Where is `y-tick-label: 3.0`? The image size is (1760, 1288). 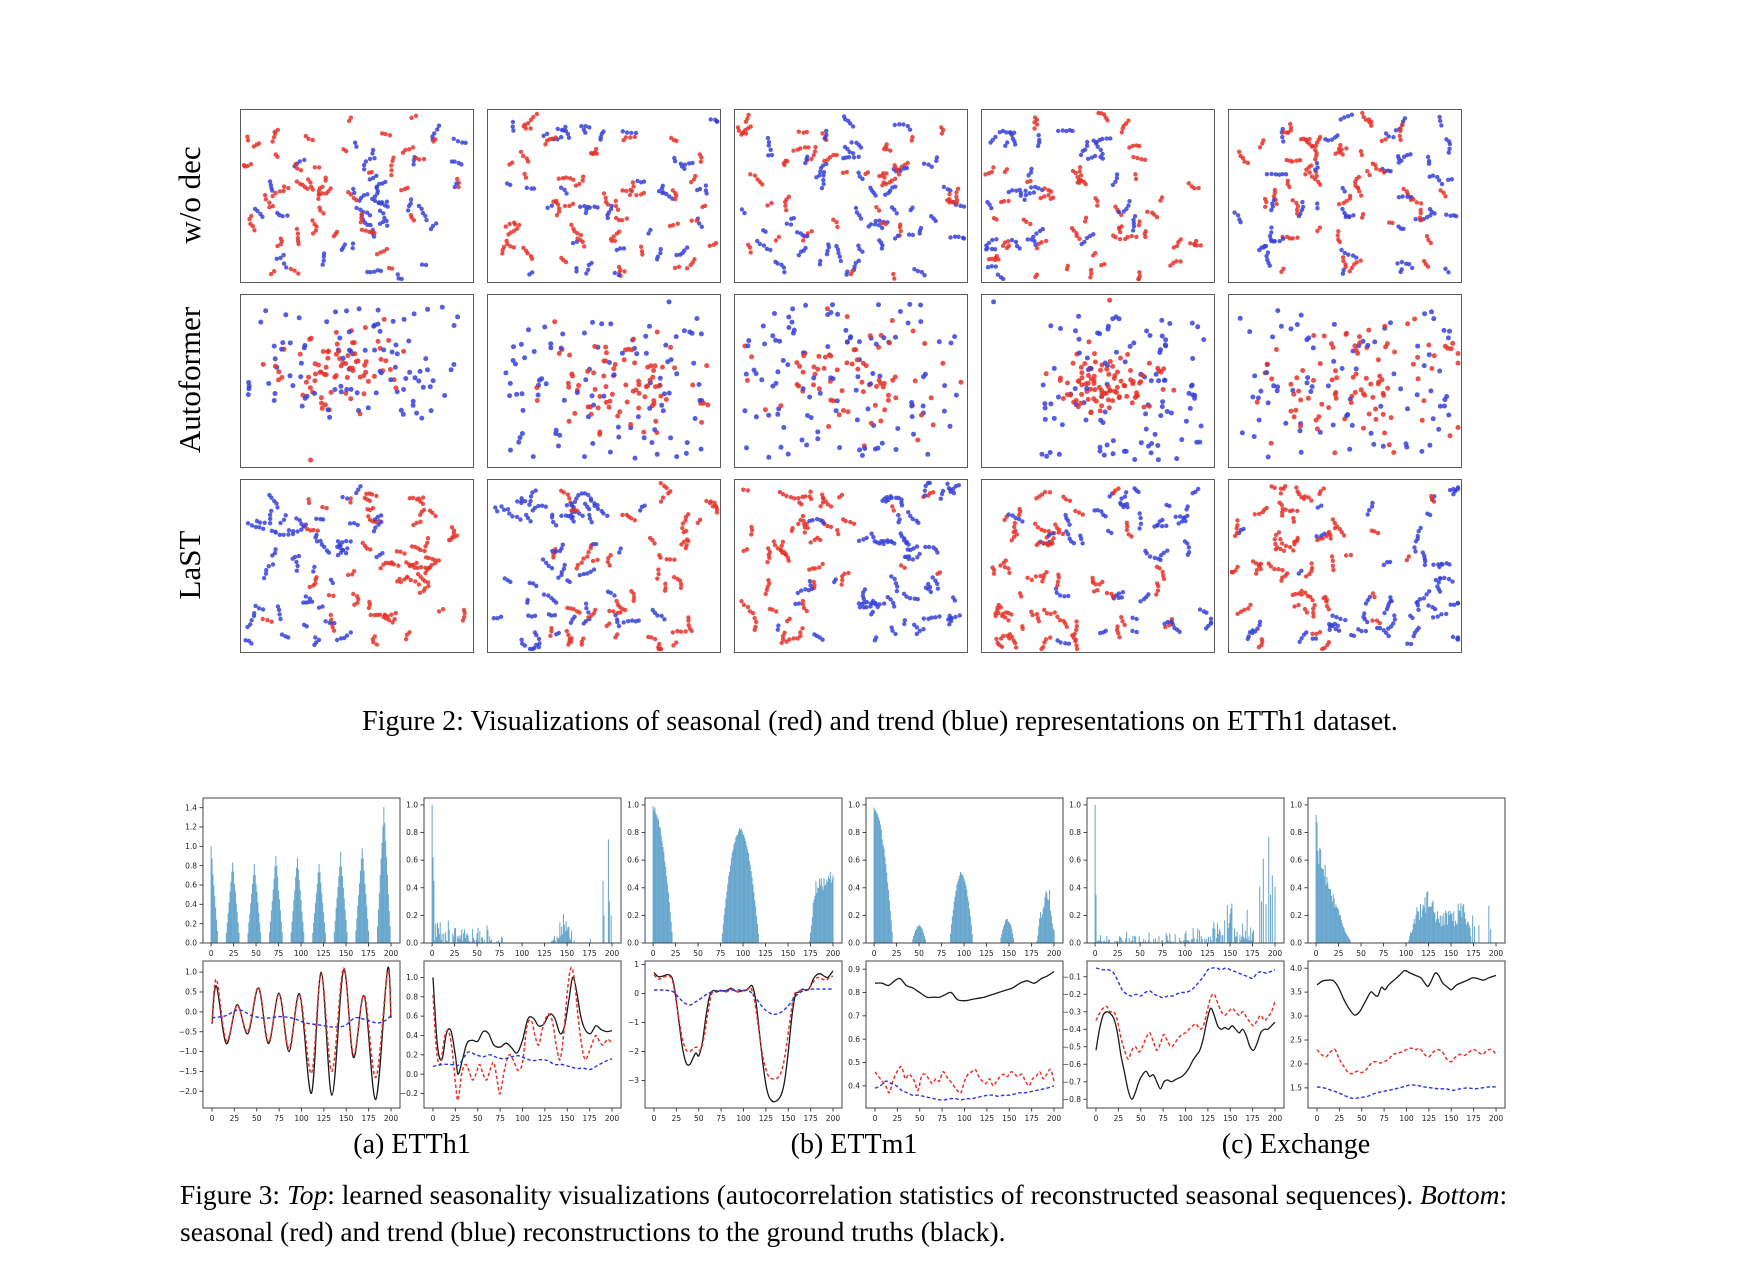 y-tick-label: 3.0 is located at coordinates (1296, 1016).